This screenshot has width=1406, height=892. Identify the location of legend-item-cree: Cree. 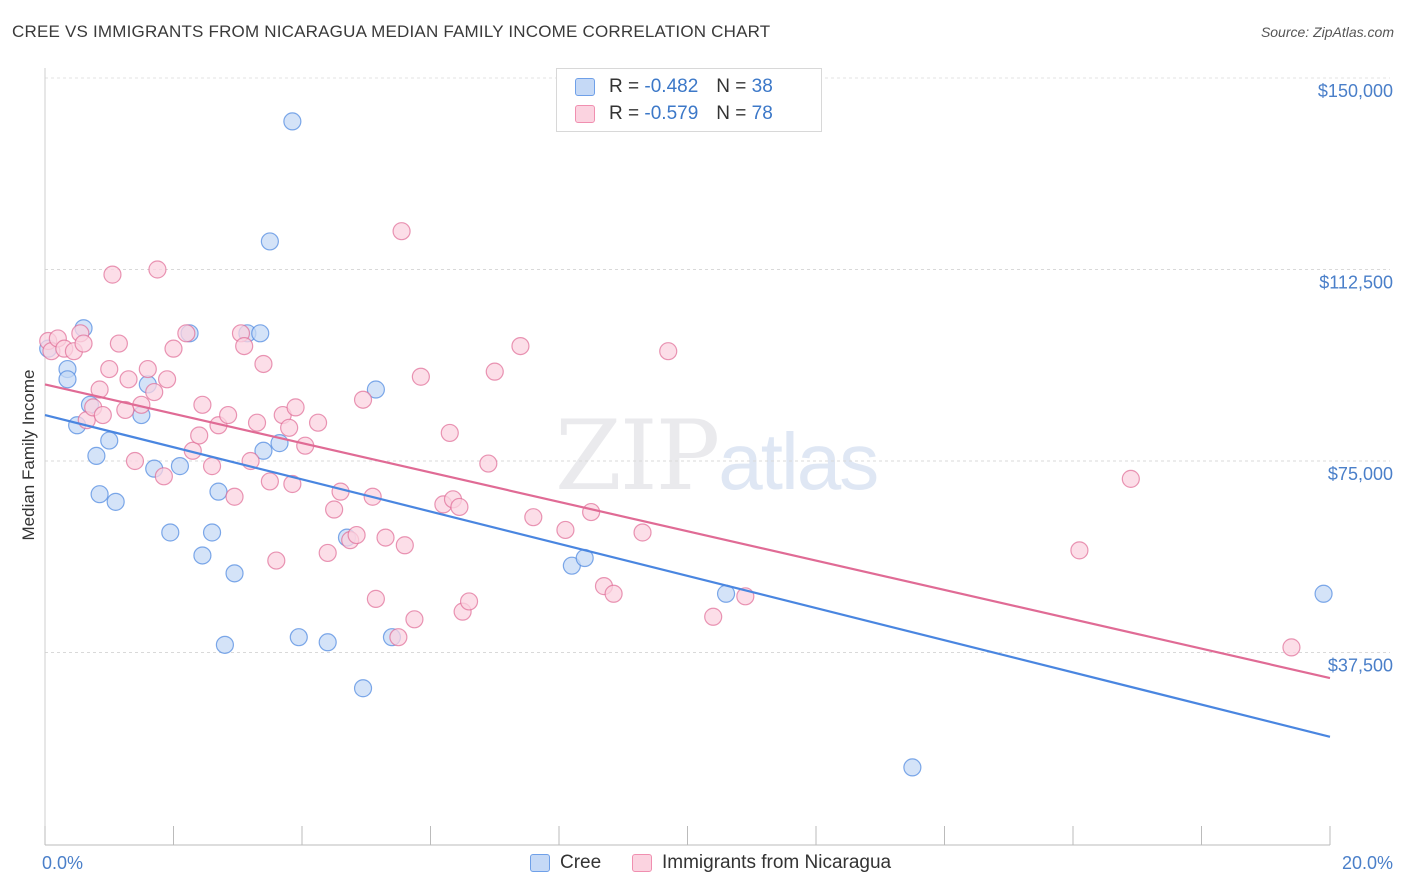
(565, 863).